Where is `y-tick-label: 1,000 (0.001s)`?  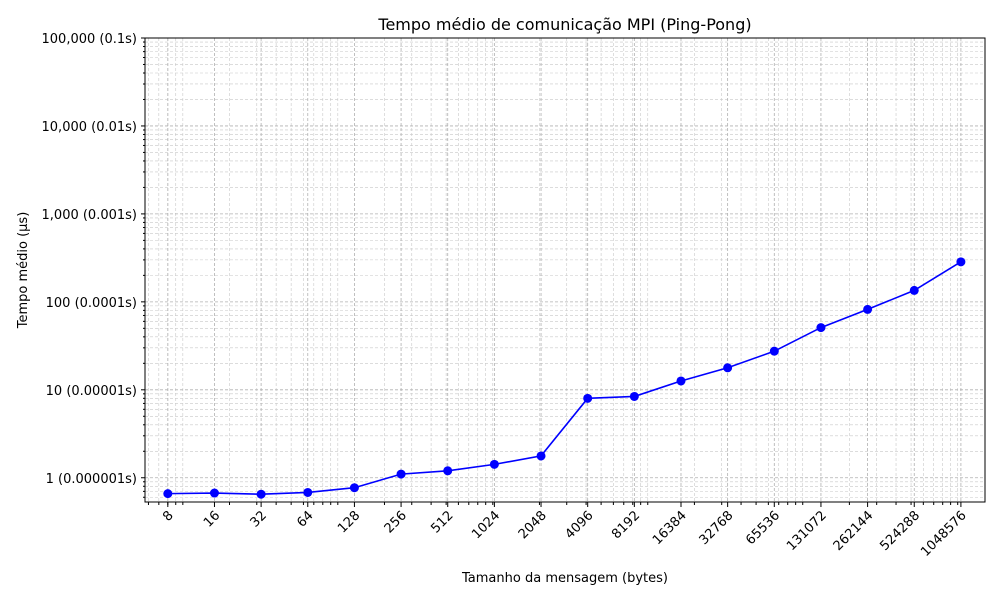 y-tick-label: 1,000 (0.001s) is located at coordinates (89, 215).